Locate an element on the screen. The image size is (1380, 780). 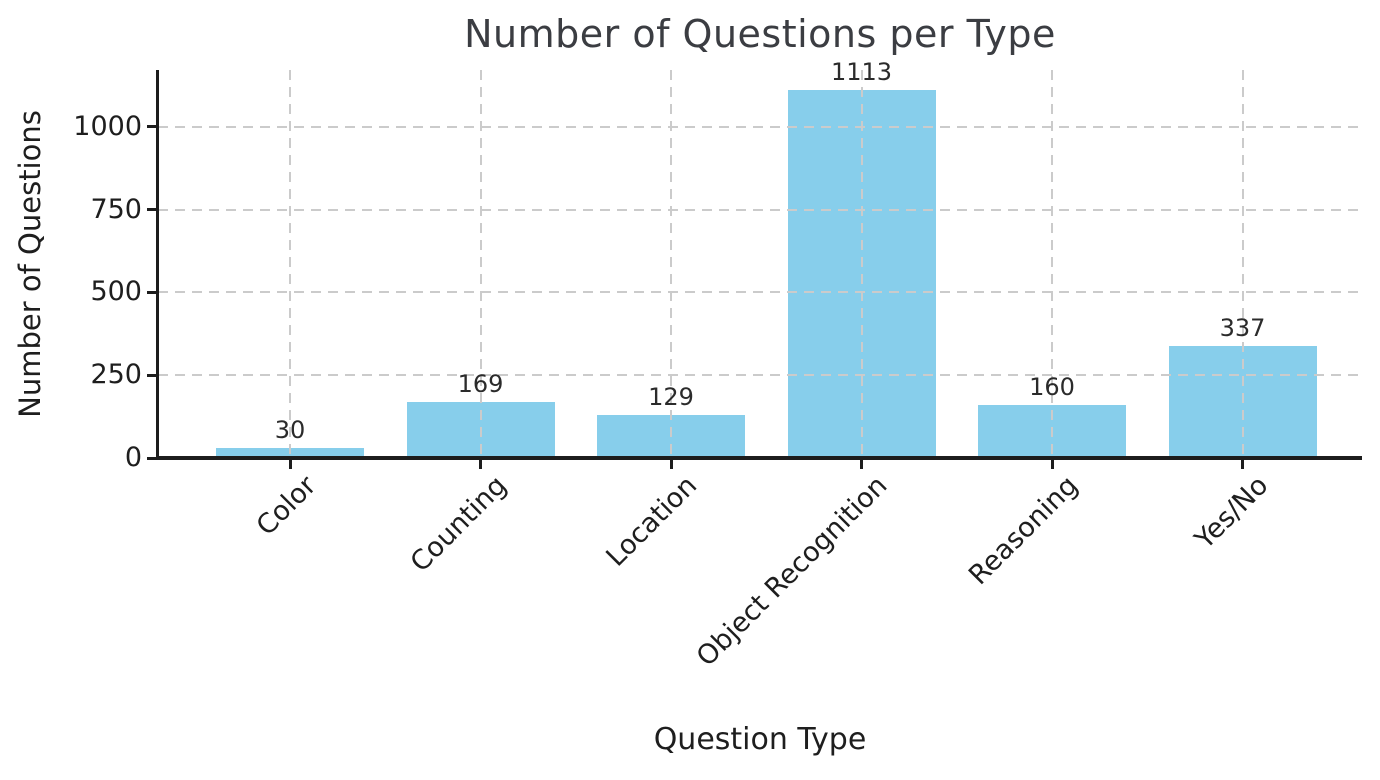
x-tick-label: Object Recognition is located at coordinates (792, 571).